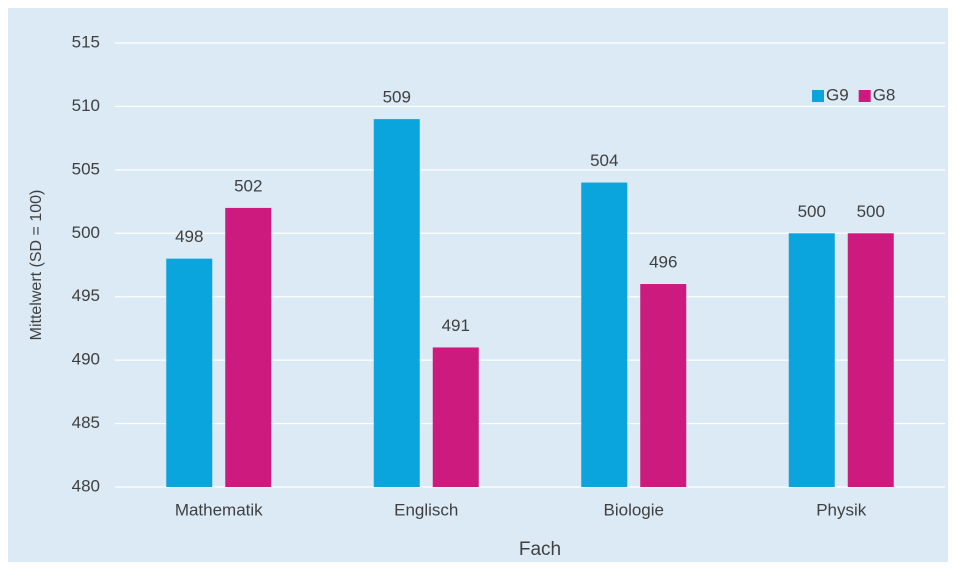 Image resolution: width=957 pixels, height=570 pixels. Describe the element at coordinates (86, 168) in the screenshot. I see `y-tick-label: 505` at that location.